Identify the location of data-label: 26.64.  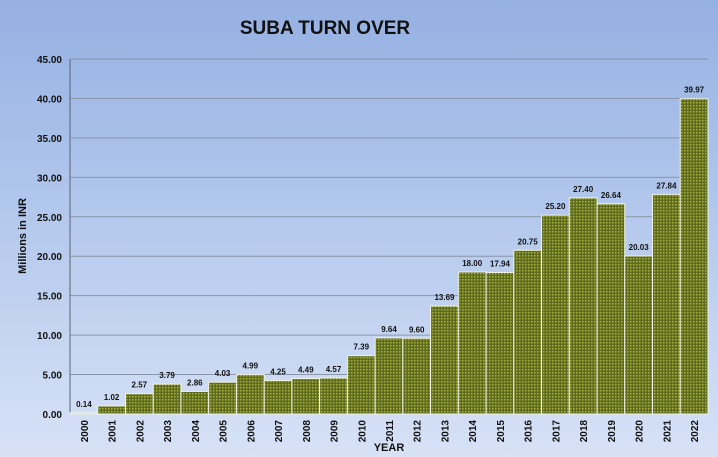
(611, 195).